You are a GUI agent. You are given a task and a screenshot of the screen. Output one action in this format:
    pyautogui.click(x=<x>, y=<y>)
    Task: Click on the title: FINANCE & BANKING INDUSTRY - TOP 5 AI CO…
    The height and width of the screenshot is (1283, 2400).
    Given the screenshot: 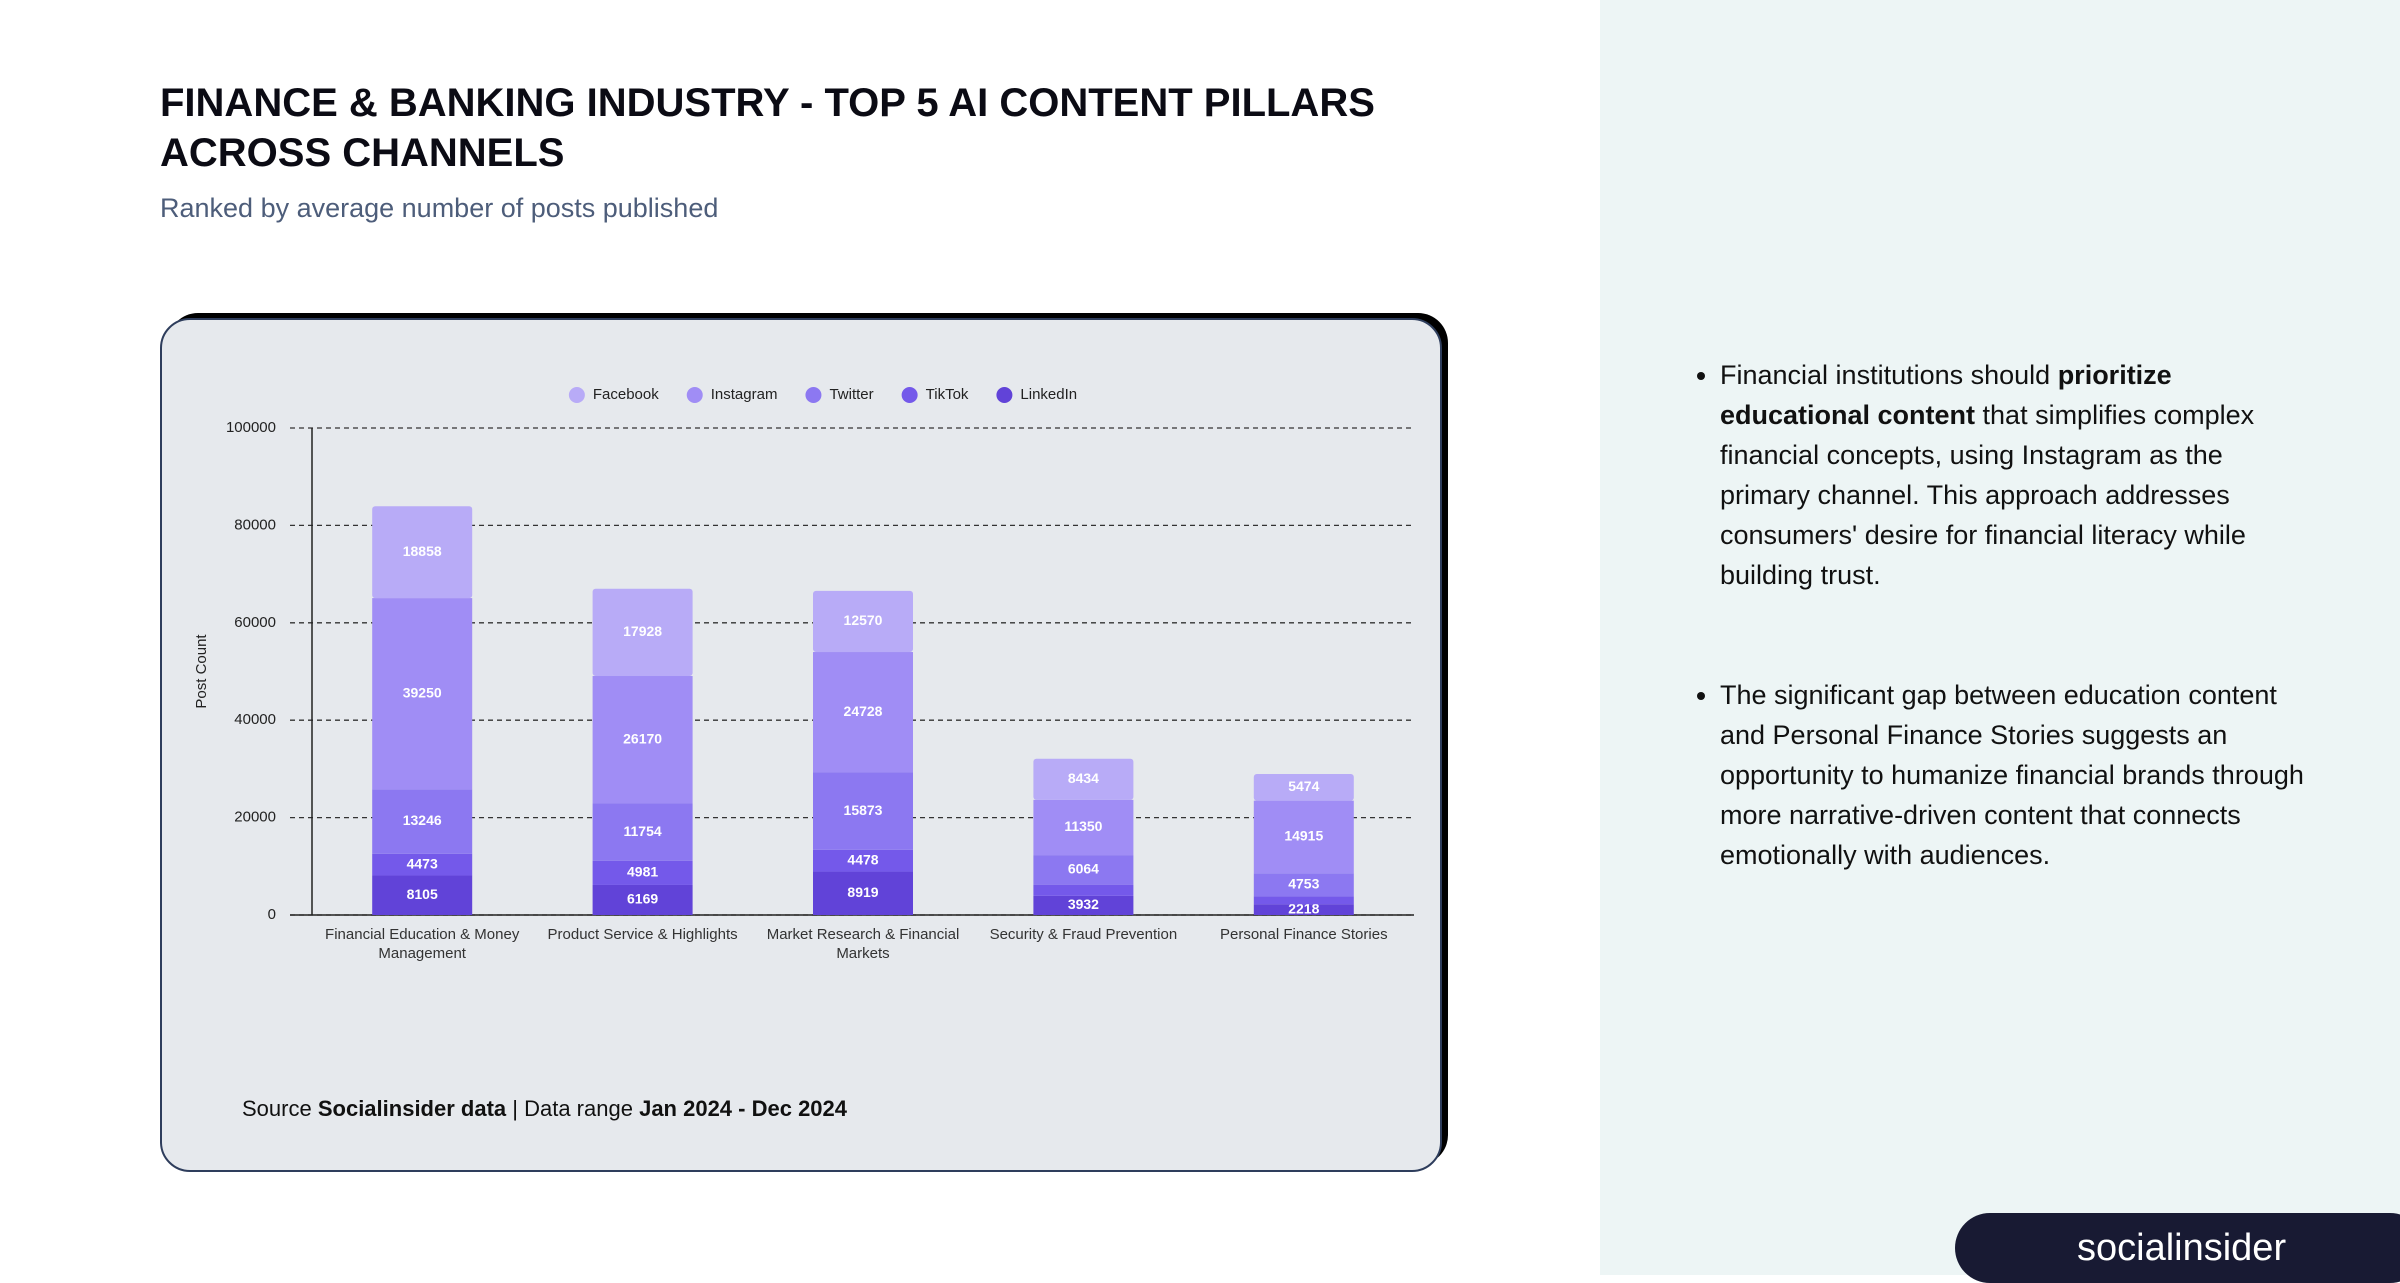 What is the action you would take?
    pyautogui.click(x=767, y=128)
    